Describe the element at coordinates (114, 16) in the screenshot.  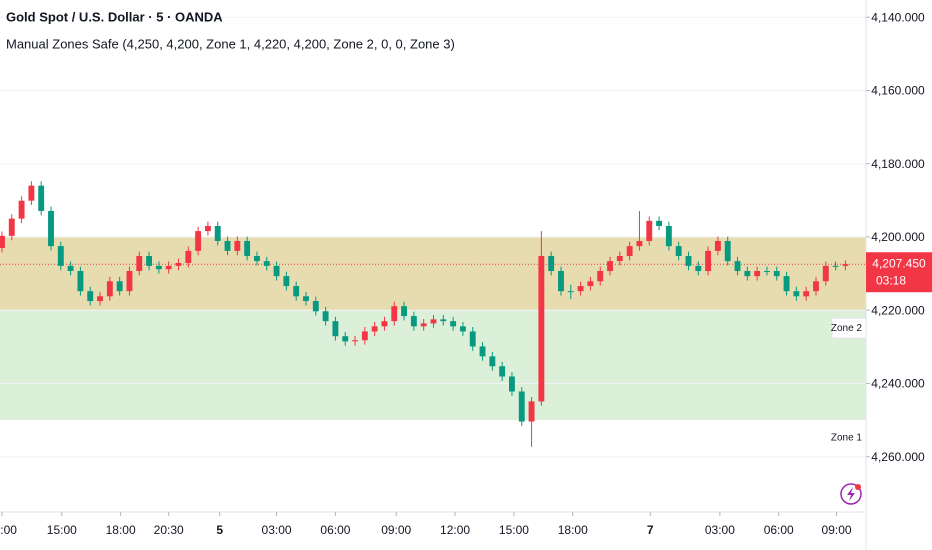
I see `chart-title: Gold Spot / U.S. Dollar · 5 · OANDA` at that location.